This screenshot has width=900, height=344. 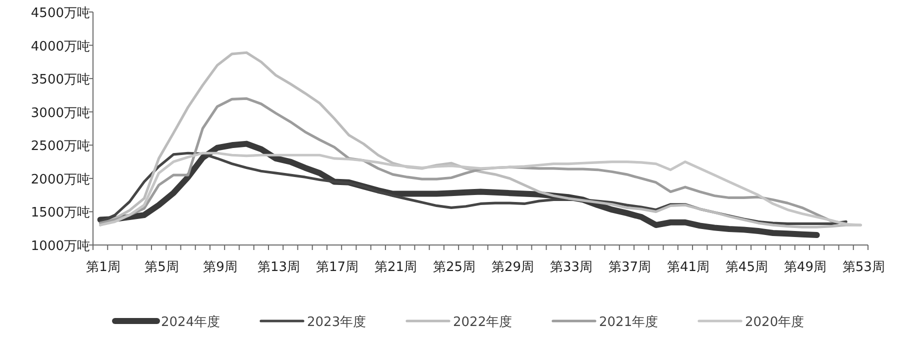 What do you see at coordinates (60, 46) in the screenshot?
I see `y-tick-label: 4000万吨` at bounding box center [60, 46].